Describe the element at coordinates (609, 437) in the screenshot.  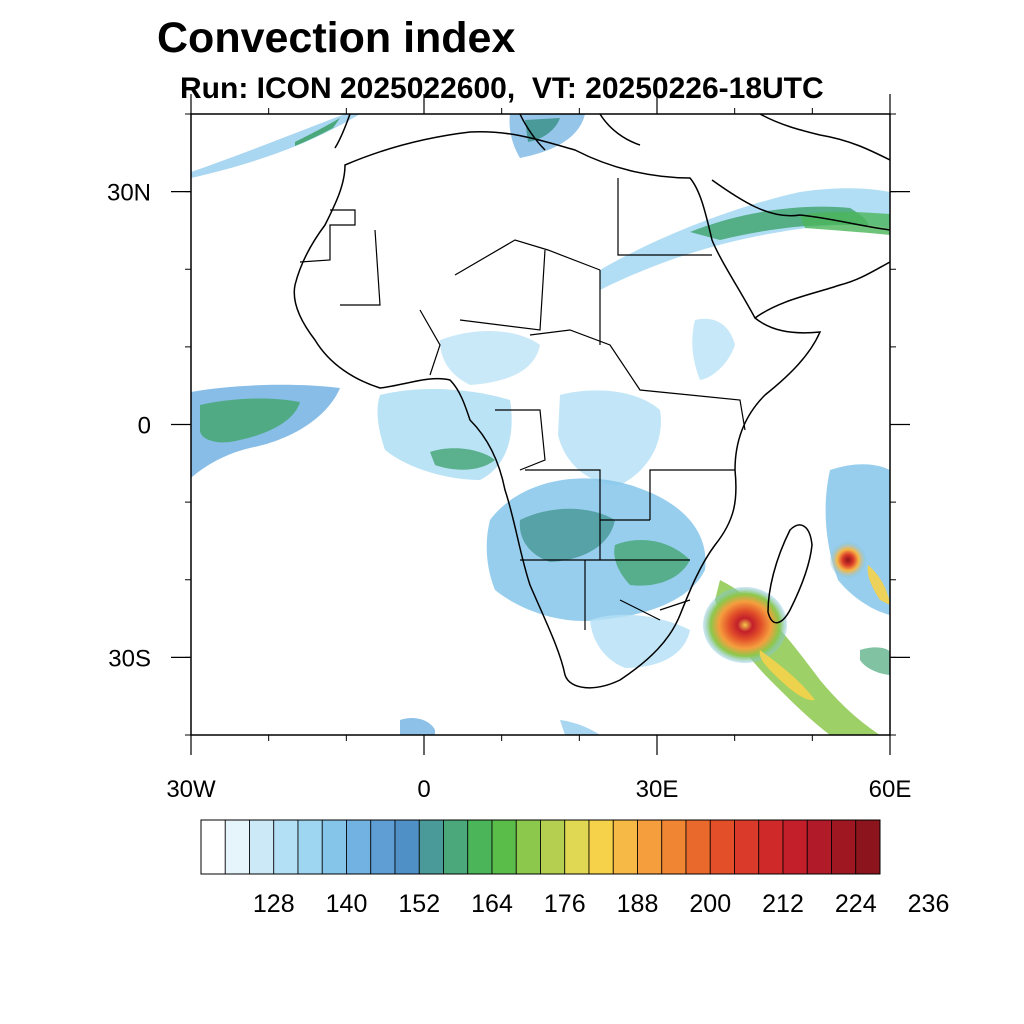
I see `convection-patch-congo-basin` at that location.